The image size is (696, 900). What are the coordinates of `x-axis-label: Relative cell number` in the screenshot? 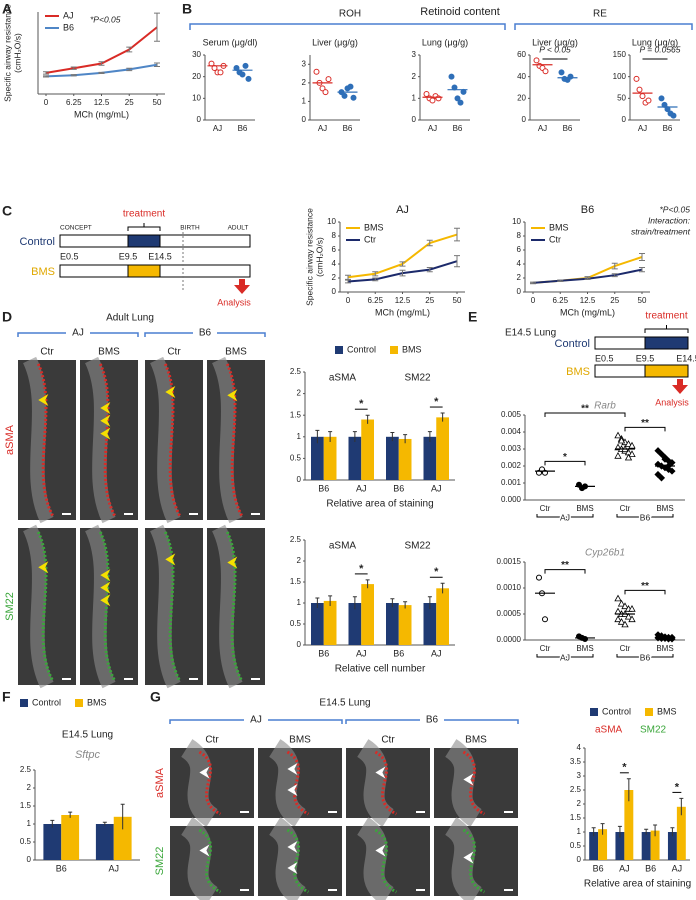 It's located at (380, 669).